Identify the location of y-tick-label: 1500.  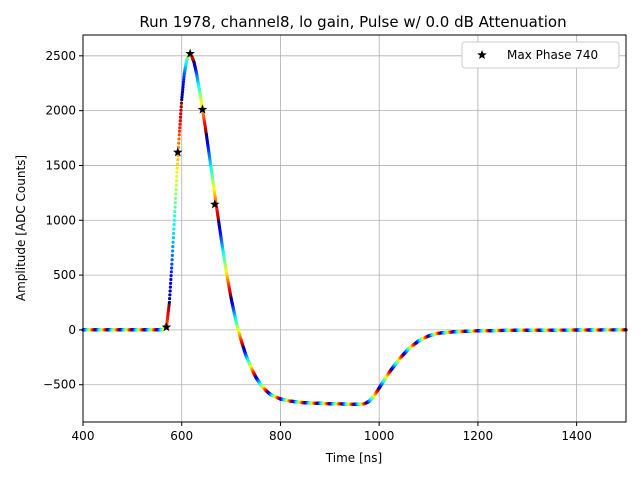
(60, 165).